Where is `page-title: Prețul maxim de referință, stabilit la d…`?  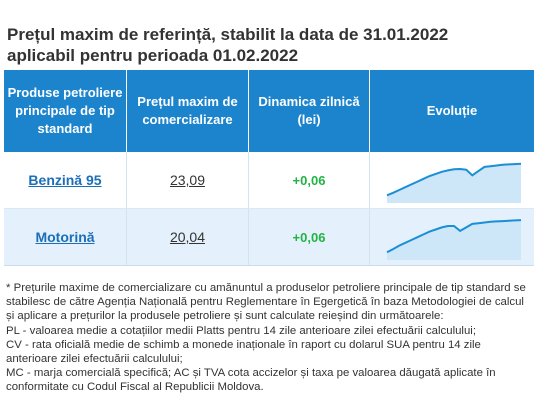 page-title: Prețul maxim de referință, stabilit la d… is located at coordinates (269, 45).